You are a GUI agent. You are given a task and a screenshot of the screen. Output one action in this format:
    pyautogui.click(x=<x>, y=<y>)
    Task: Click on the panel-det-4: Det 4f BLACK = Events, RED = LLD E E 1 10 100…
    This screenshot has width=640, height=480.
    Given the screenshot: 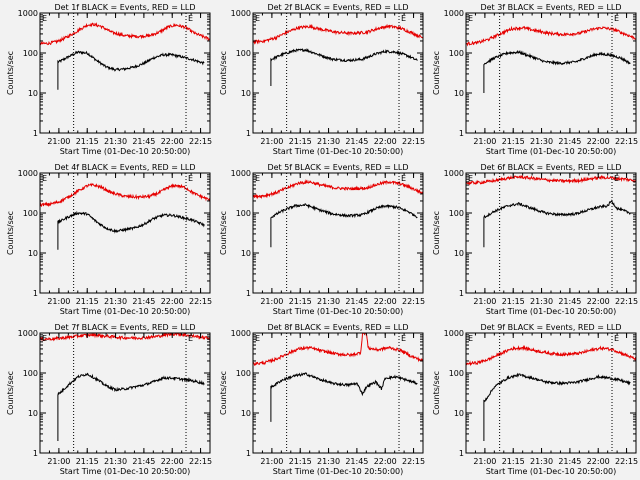 What is the action you would take?
    pyautogui.click(x=109, y=239)
    